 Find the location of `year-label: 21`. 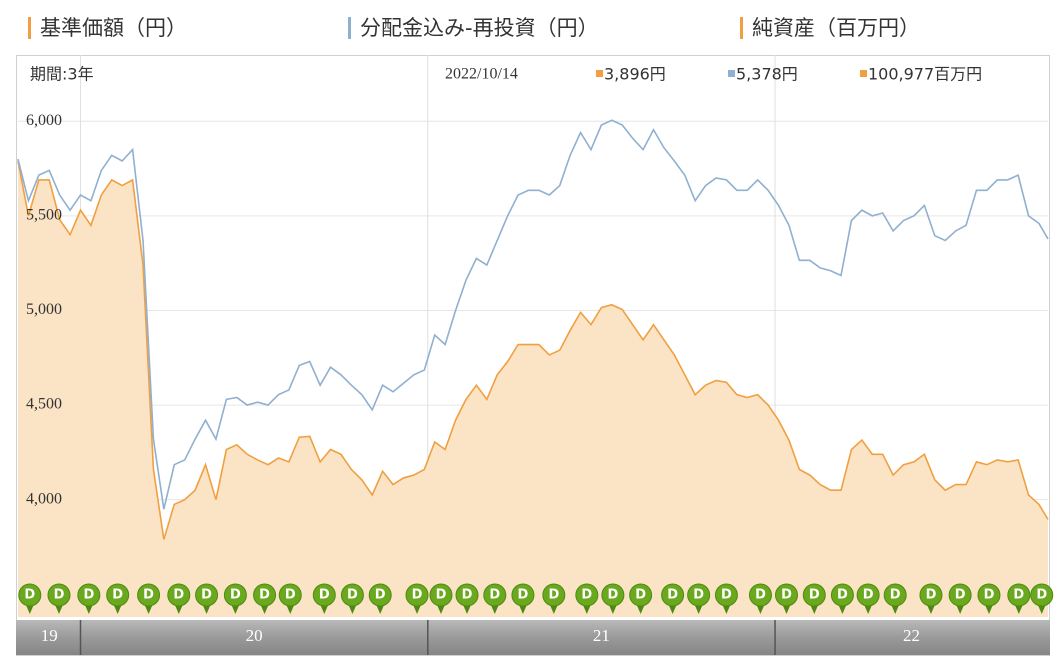

year-label: 21 is located at coordinates (601, 635).